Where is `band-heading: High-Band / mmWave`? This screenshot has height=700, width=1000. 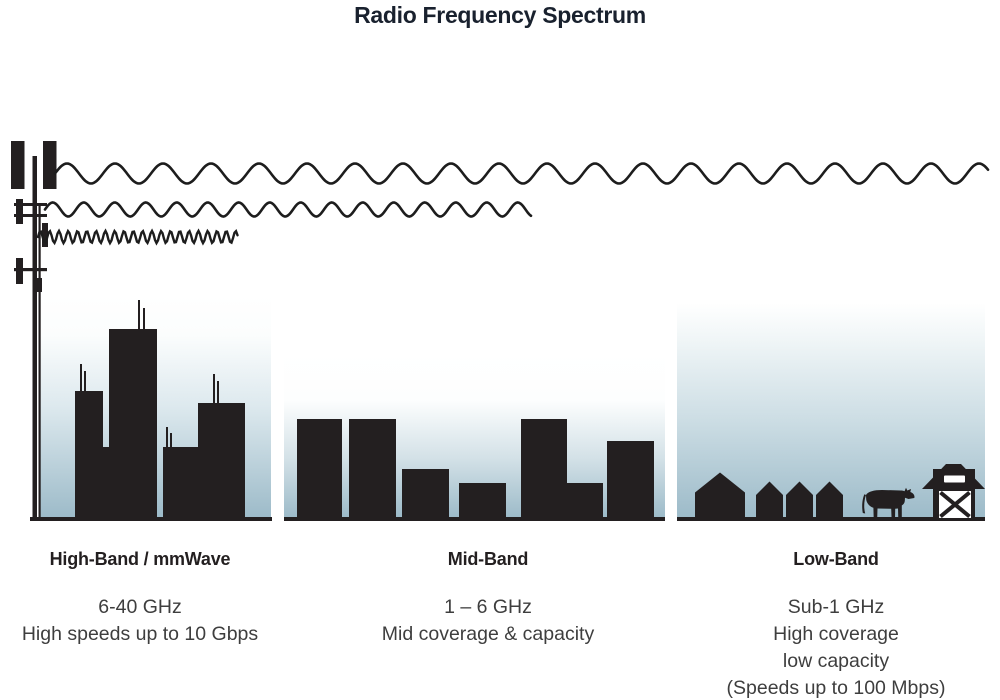
band-heading: High-Band / mmWave is located at coordinates (140, 559).